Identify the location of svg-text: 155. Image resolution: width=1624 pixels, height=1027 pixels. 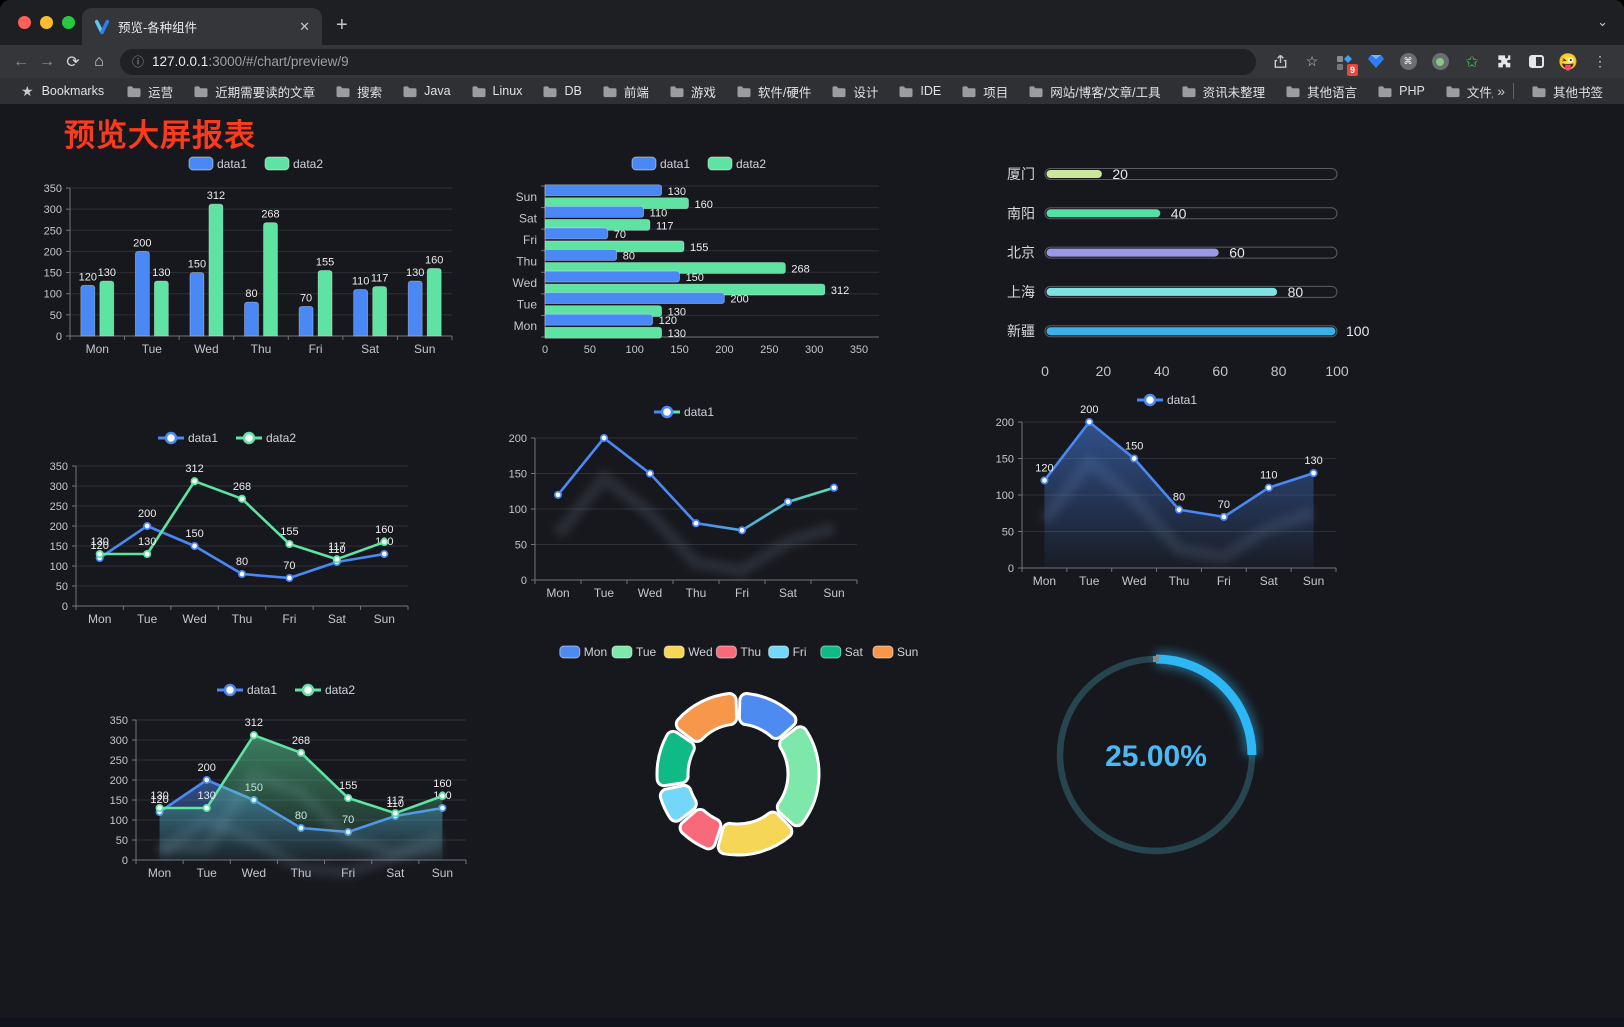
(325, 262).